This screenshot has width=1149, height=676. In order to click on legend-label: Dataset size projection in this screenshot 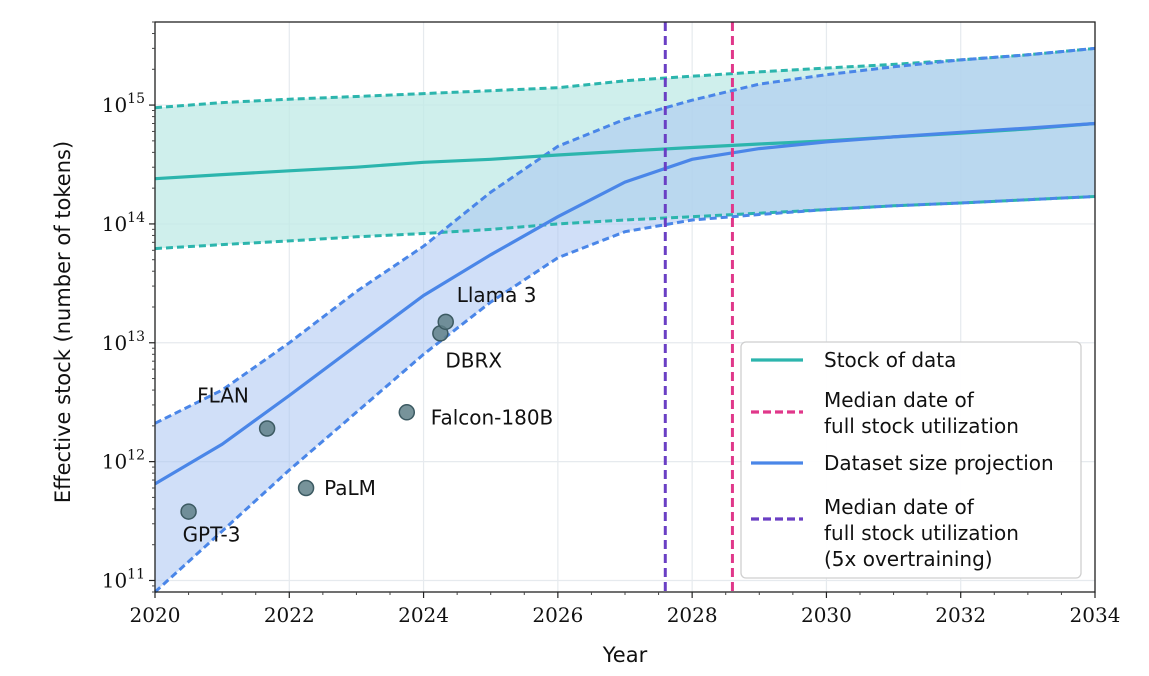, I will do `click(939, 463)`.